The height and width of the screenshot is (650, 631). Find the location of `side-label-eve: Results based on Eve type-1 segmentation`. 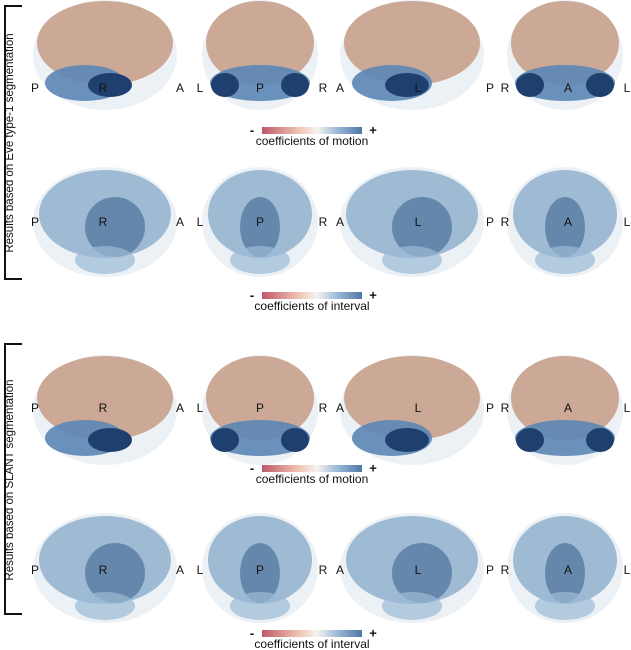

side-label-eve: Results based on Eve type-1 segmentation is located at coordinates (10, 143).